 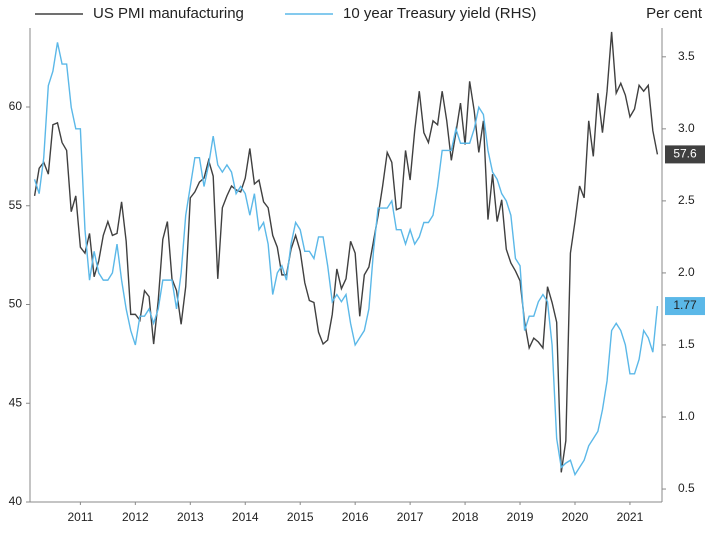 I want to click on legend-label: 10 year Treasury yield (RHS), so click(x=439, y=13).